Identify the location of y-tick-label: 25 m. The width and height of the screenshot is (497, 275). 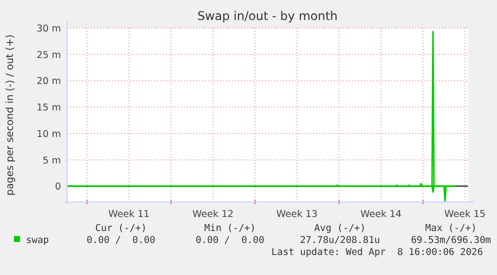
(48, 55).